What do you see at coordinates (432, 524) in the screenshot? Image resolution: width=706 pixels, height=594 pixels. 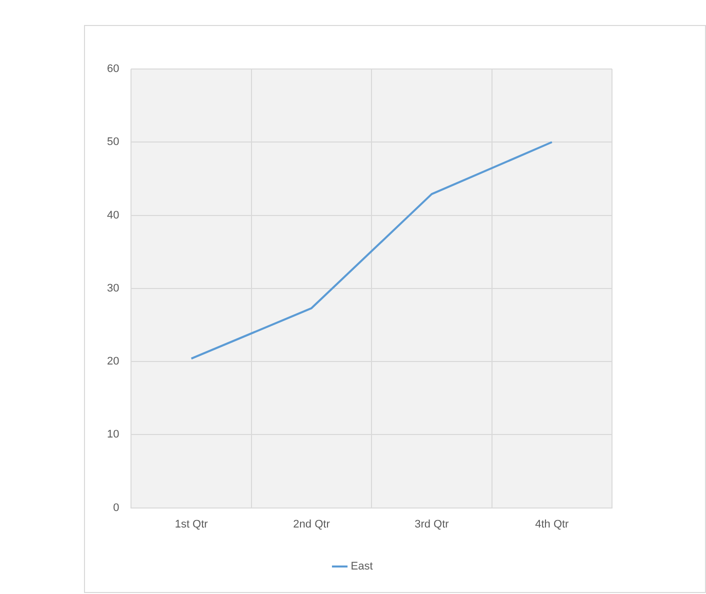 I see `x-tick-label: 3rd Qtr` at bounding box center [432, 524].